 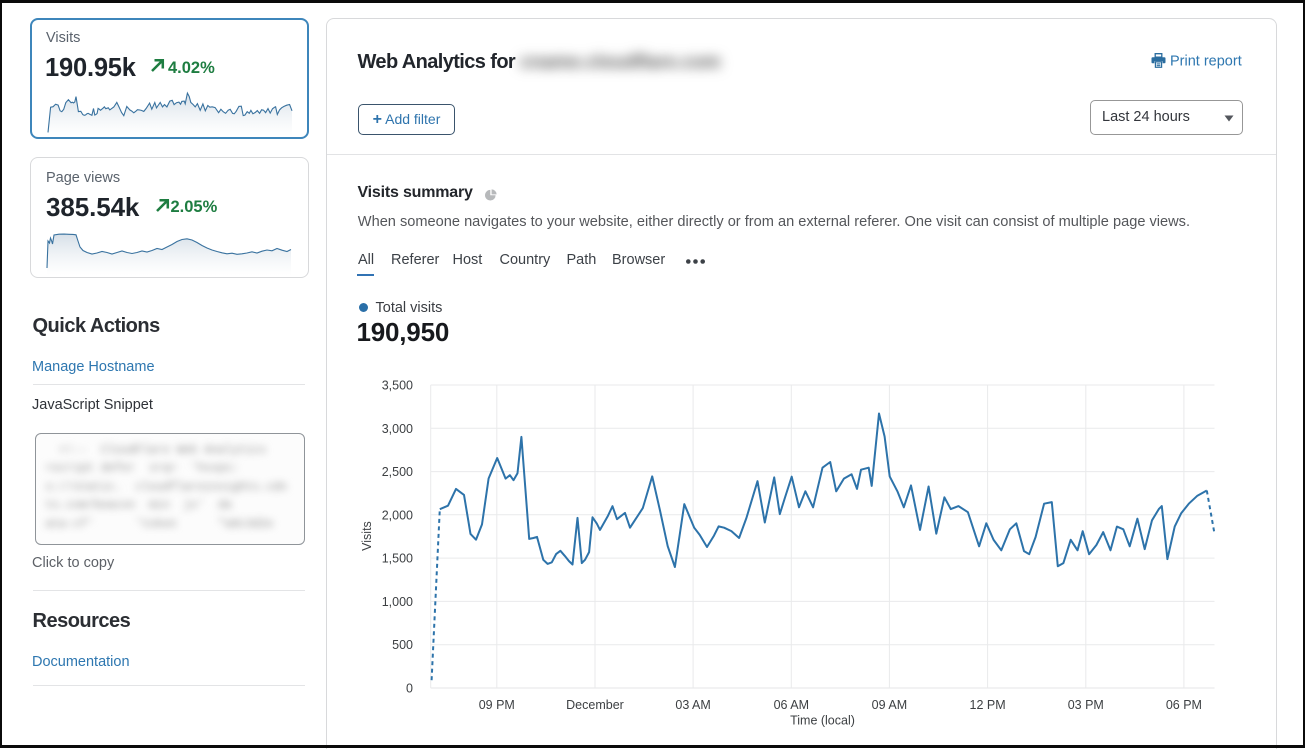 I want to click on svg-text: 09 PM, so click(x=497, y=705).